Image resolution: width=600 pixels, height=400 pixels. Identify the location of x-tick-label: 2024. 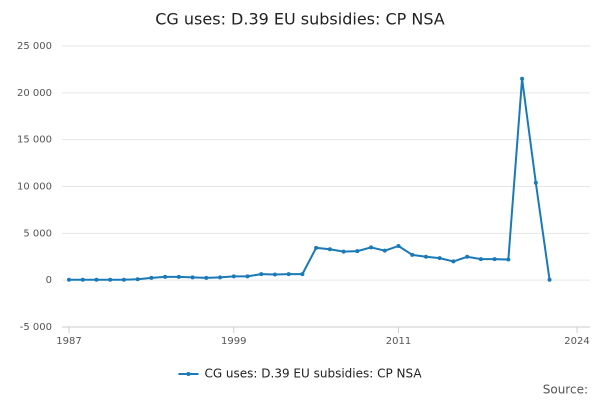
(576, 341).